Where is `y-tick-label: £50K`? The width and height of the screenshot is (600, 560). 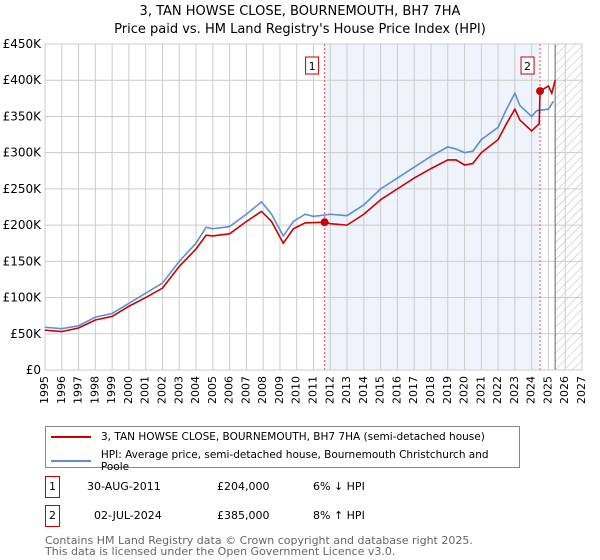
y-tick-label: £50K is located at coordinates (26, 334).